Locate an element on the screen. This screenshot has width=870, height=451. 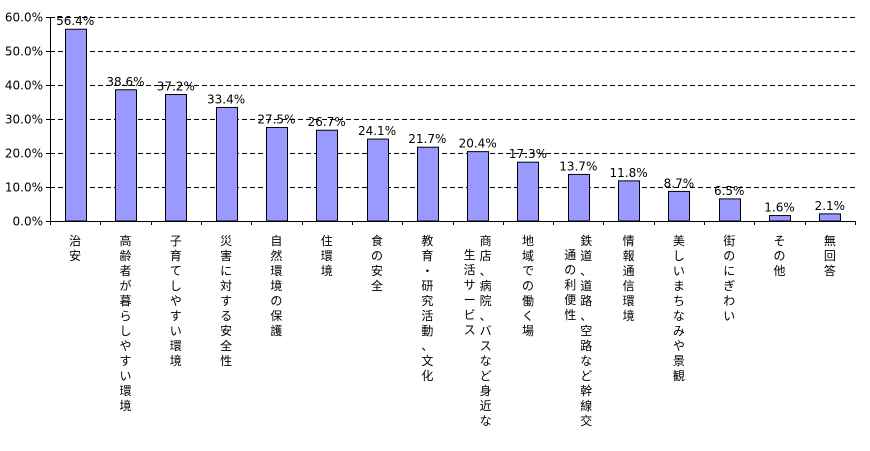
data-label: 56.4% is located at coordinates (75, 21).